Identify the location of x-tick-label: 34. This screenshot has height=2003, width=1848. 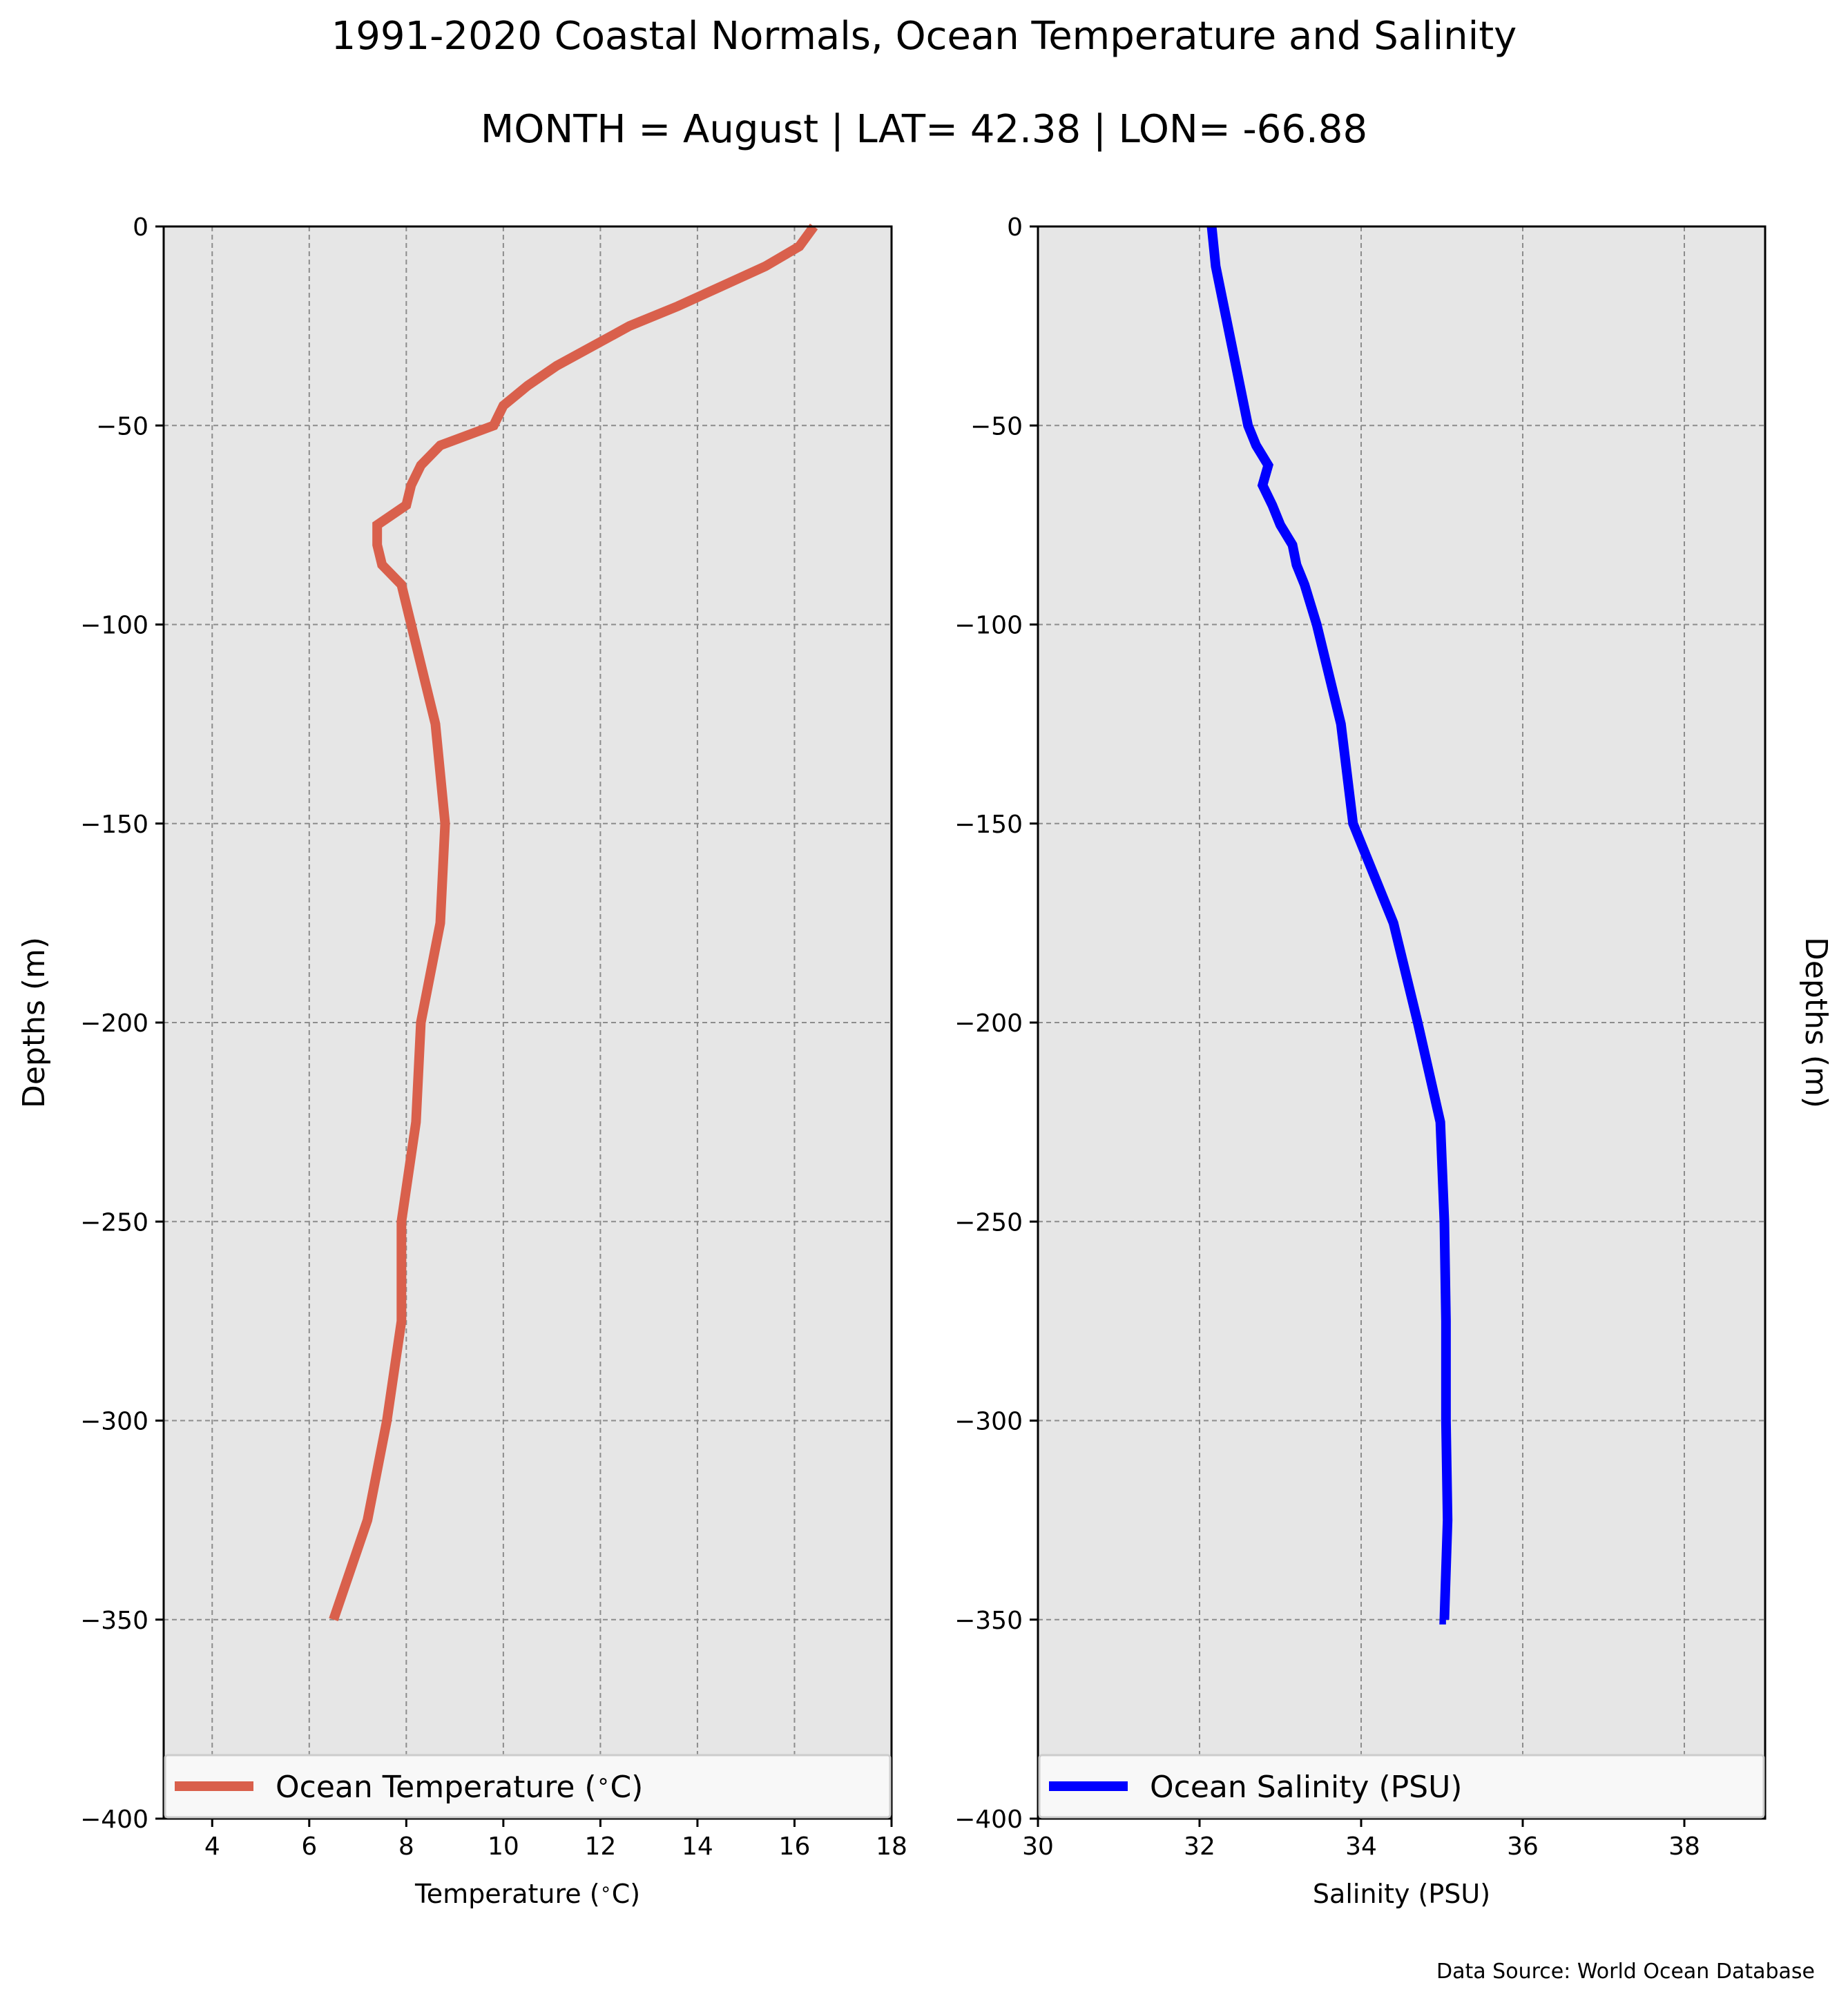
(1361, 1846).